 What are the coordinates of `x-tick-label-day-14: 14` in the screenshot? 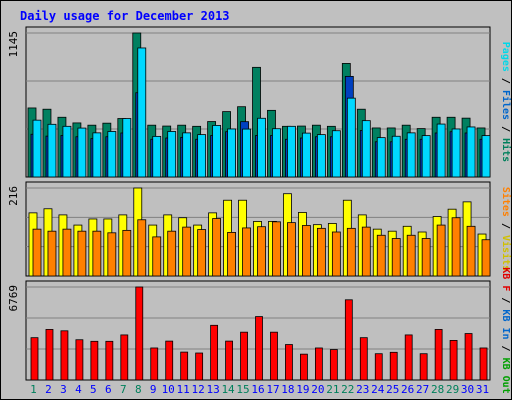 It's located at (228, 389).